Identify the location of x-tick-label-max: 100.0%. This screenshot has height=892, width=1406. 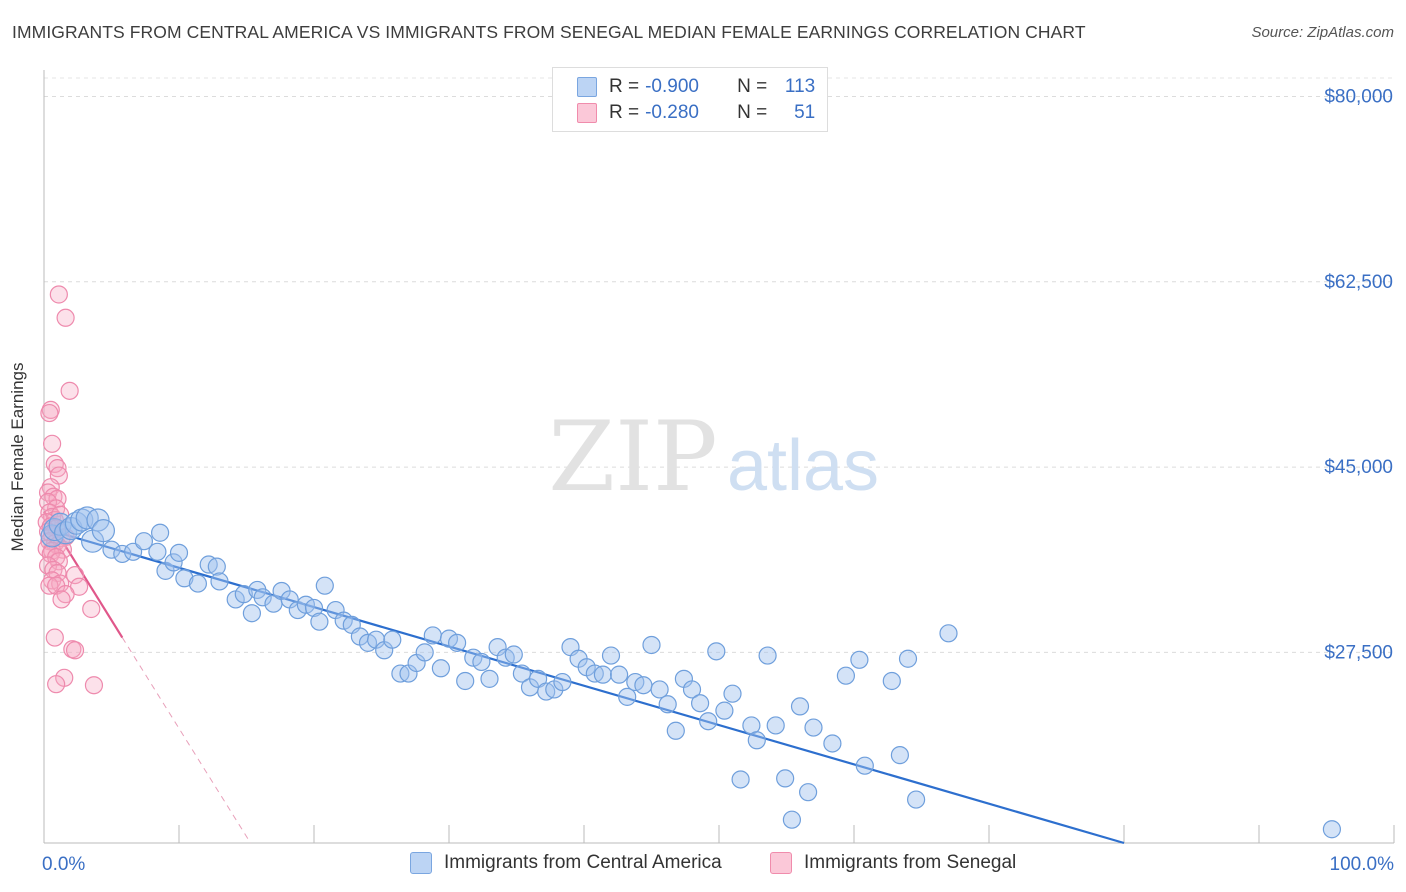
(1362, 864).